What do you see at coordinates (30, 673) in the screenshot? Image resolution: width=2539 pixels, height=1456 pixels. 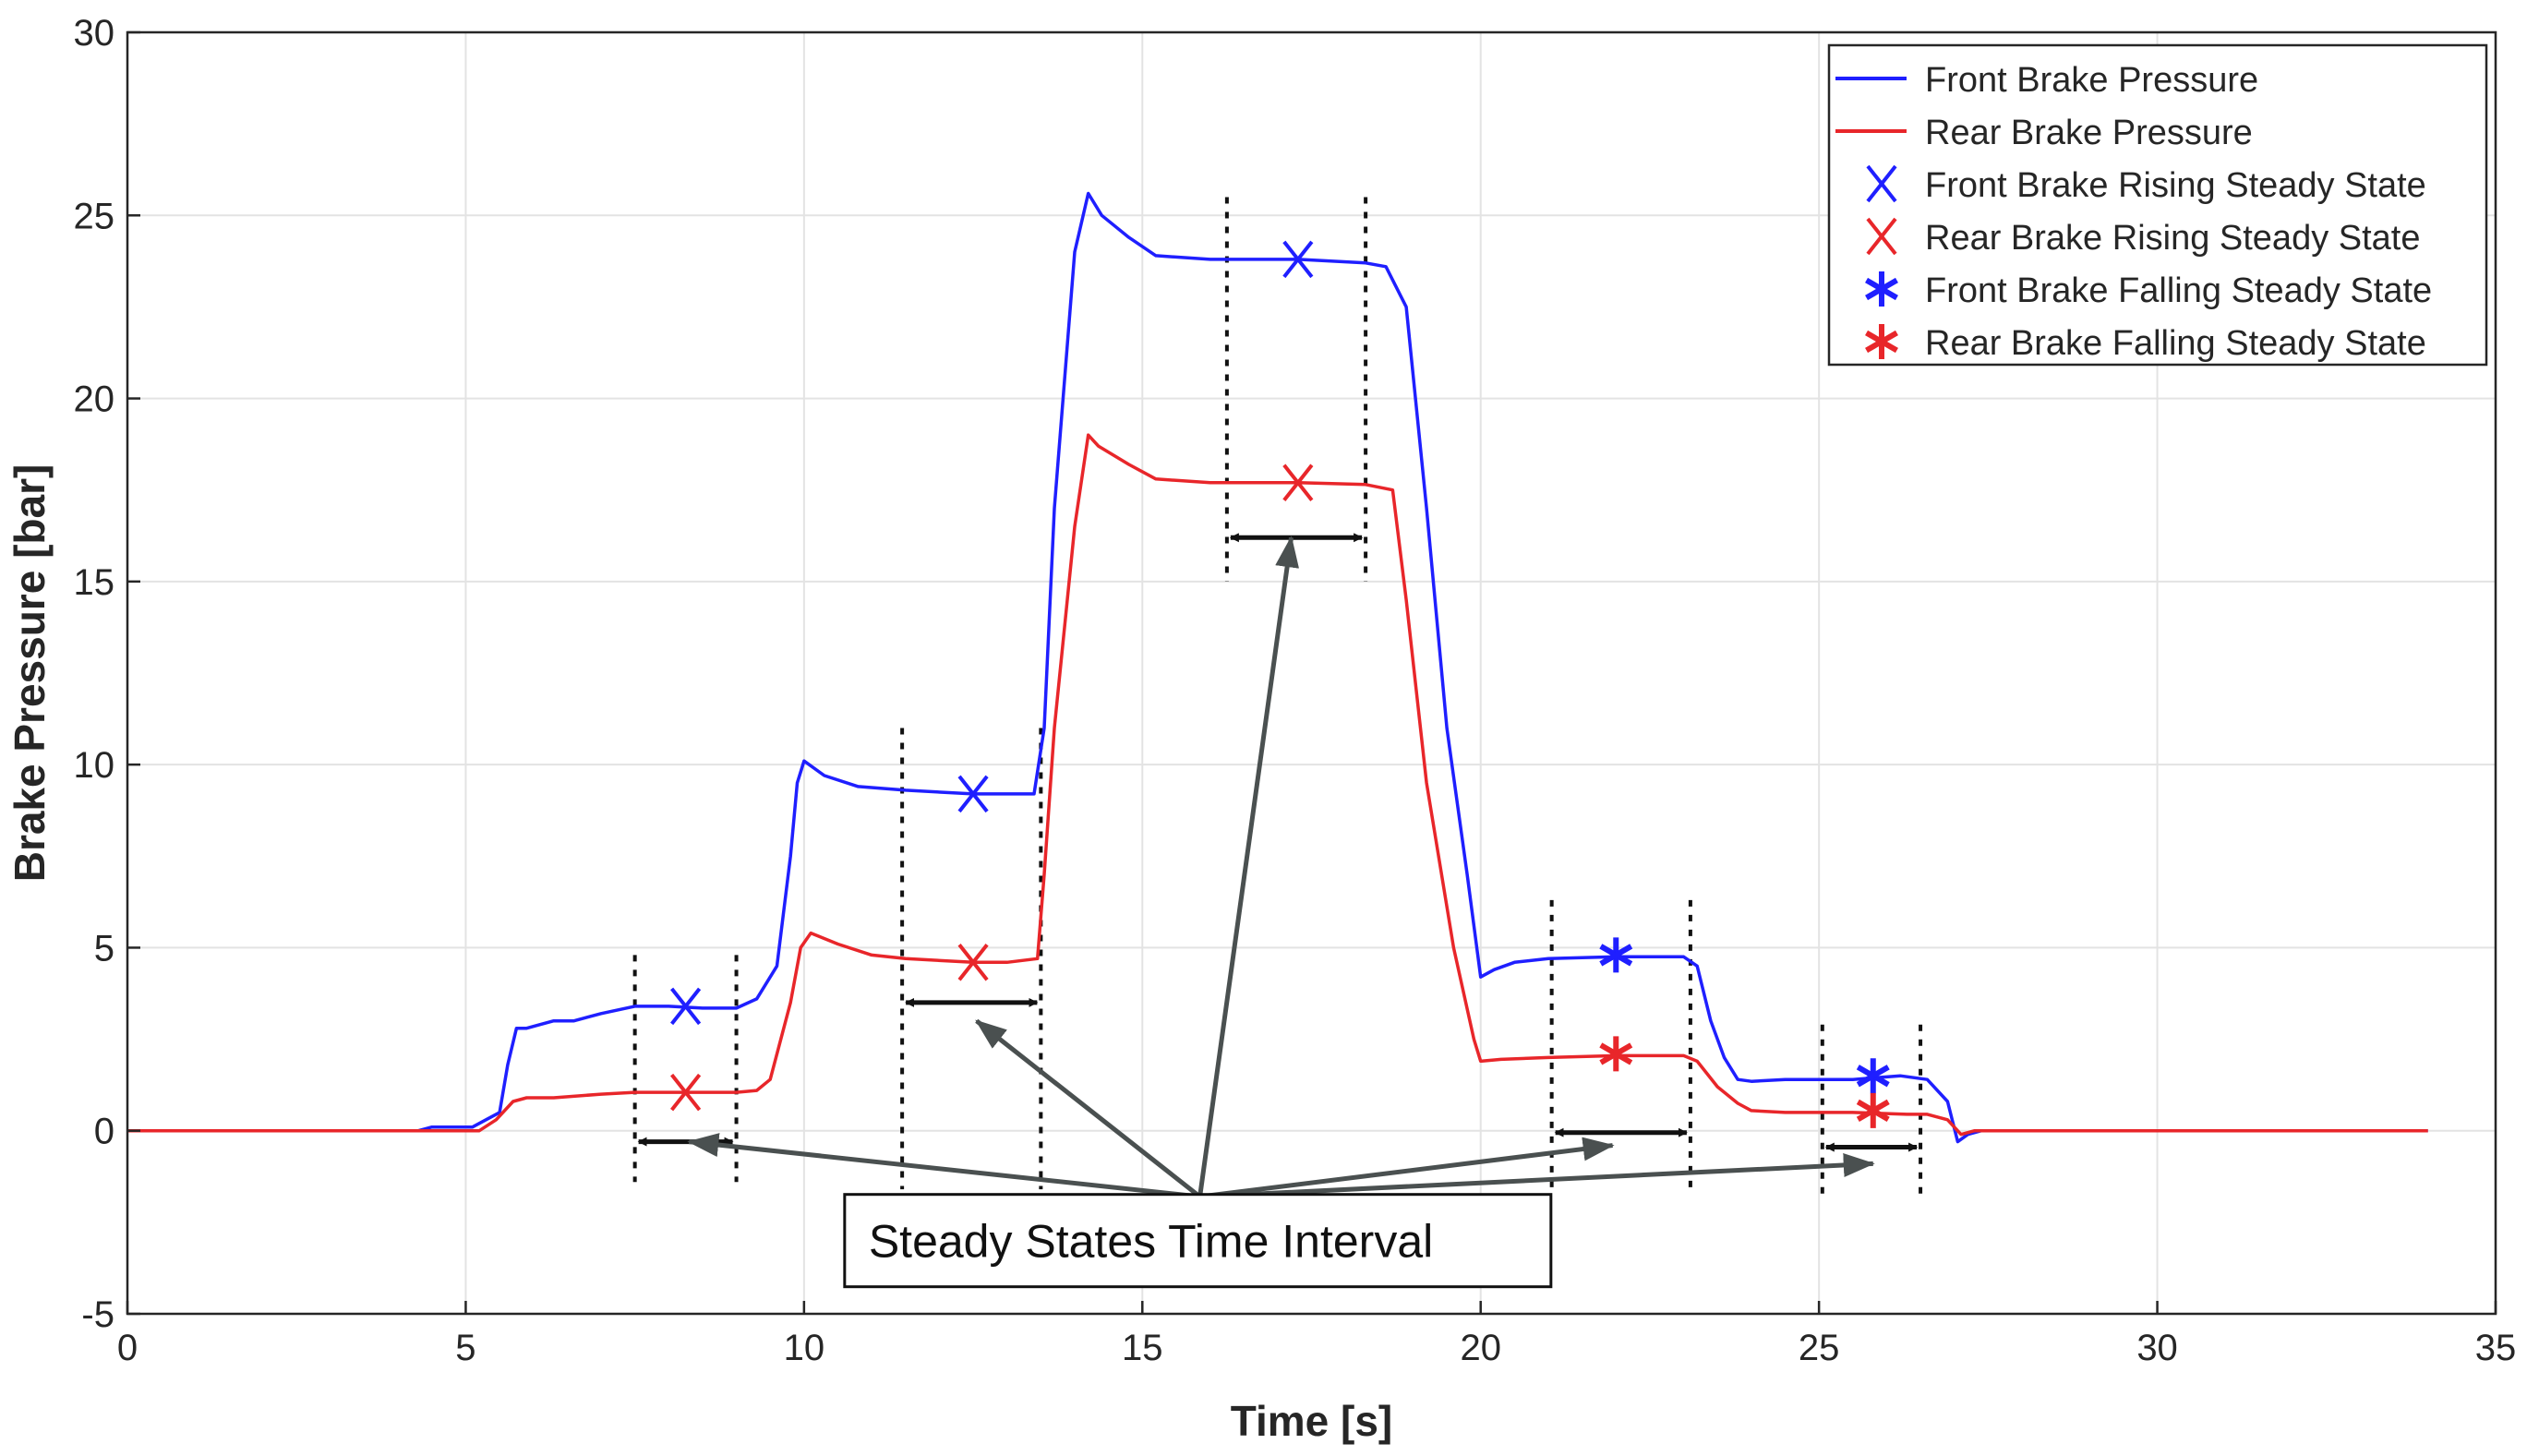 I see `y-axis-title: Brake Pressure [bar]` at bounding box center [30, 673].